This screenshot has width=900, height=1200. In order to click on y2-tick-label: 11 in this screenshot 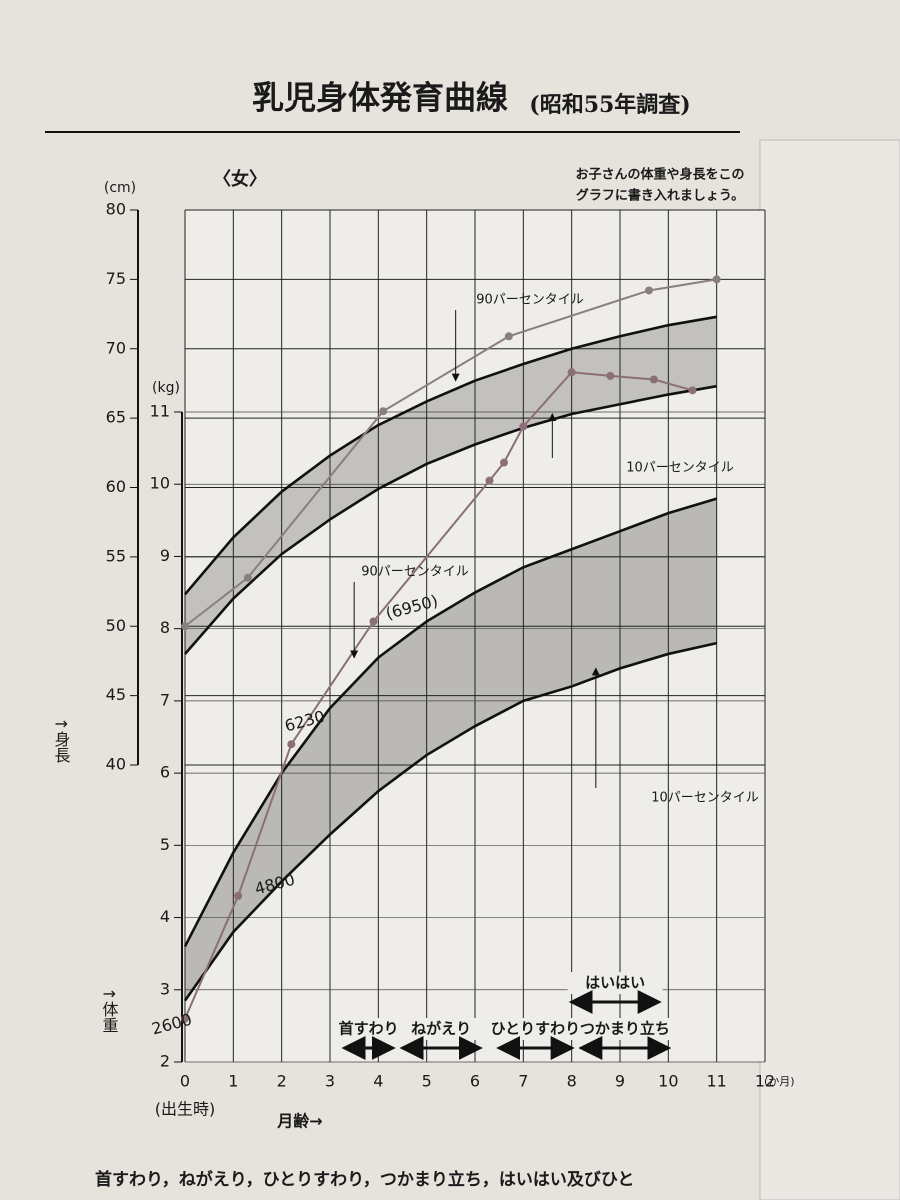, I will do `click(160, 411)`.